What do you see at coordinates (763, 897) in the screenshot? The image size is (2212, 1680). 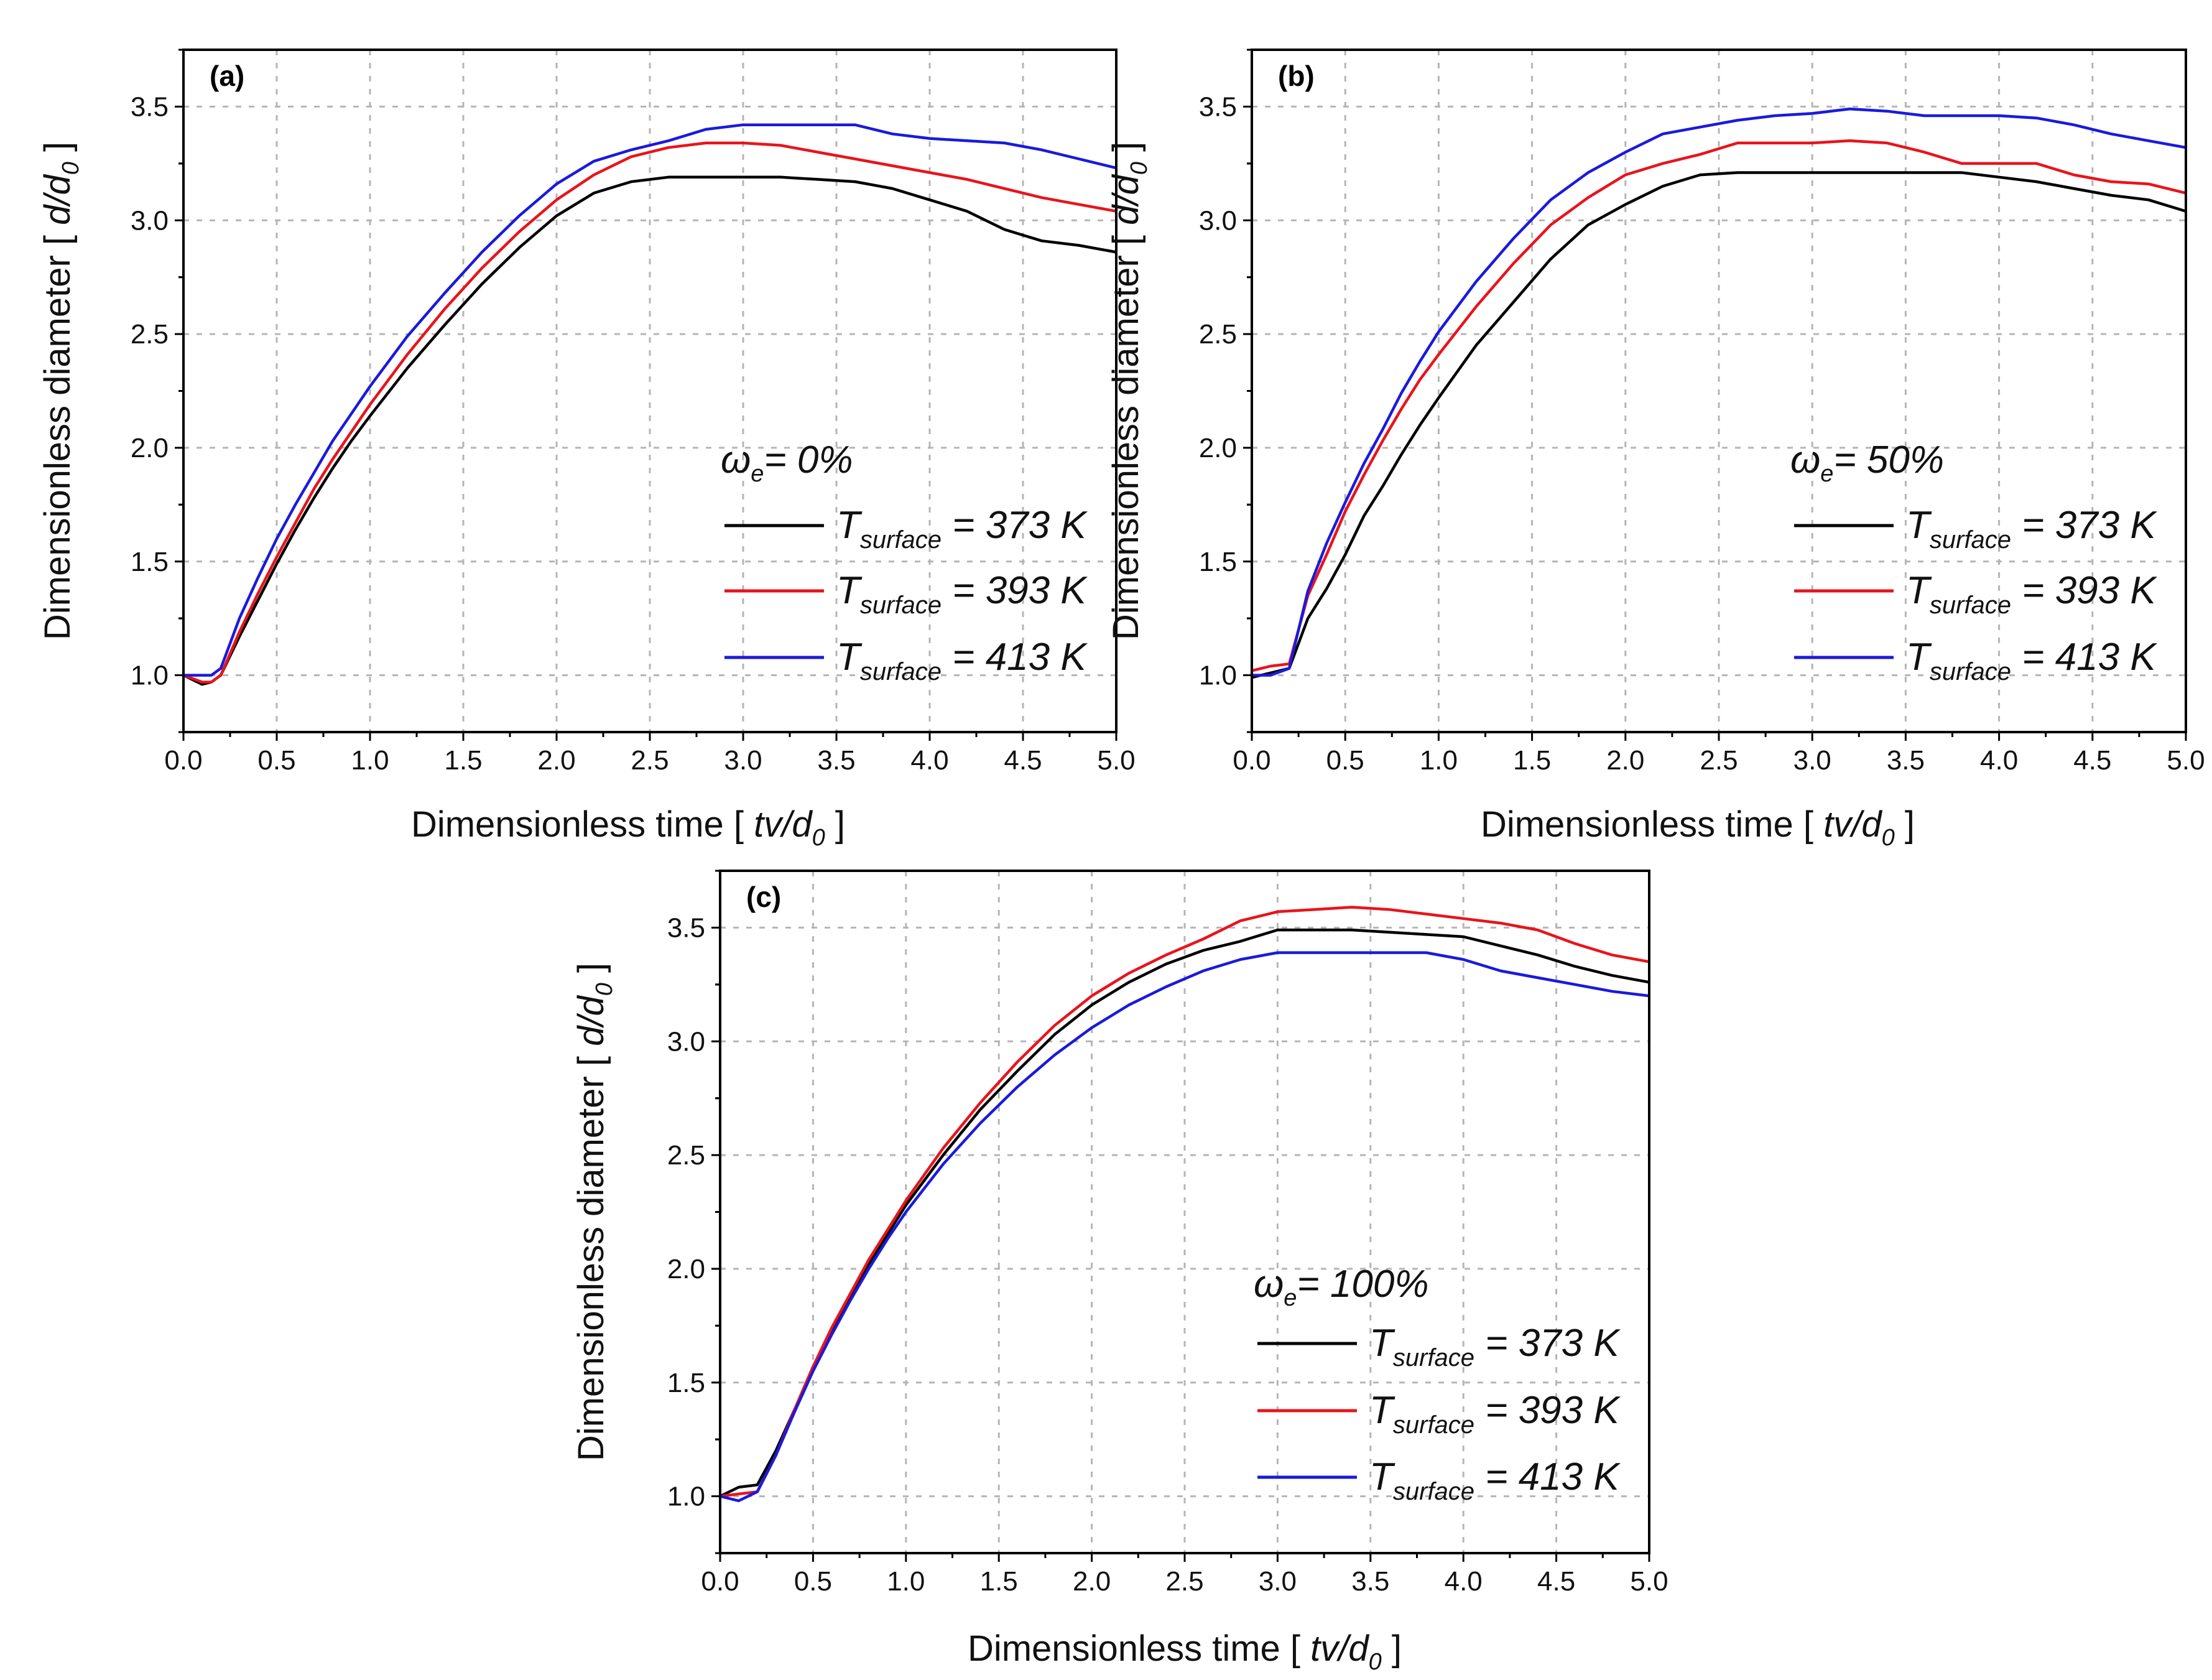 I see `panel-label: (c)` at bounding box center [763, 897].